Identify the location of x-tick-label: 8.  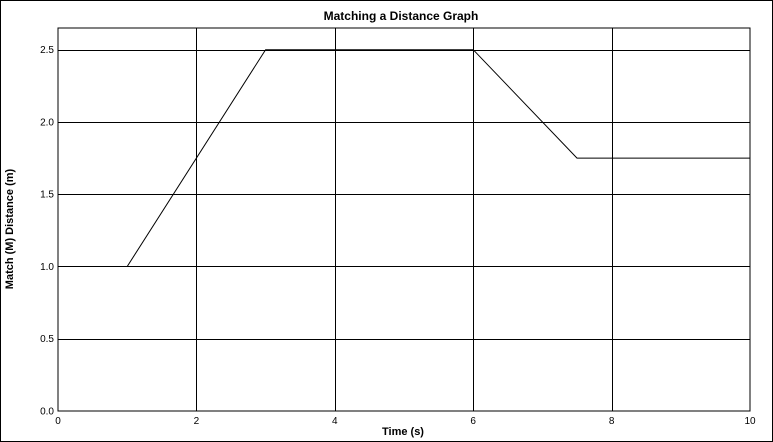
(612, 421).